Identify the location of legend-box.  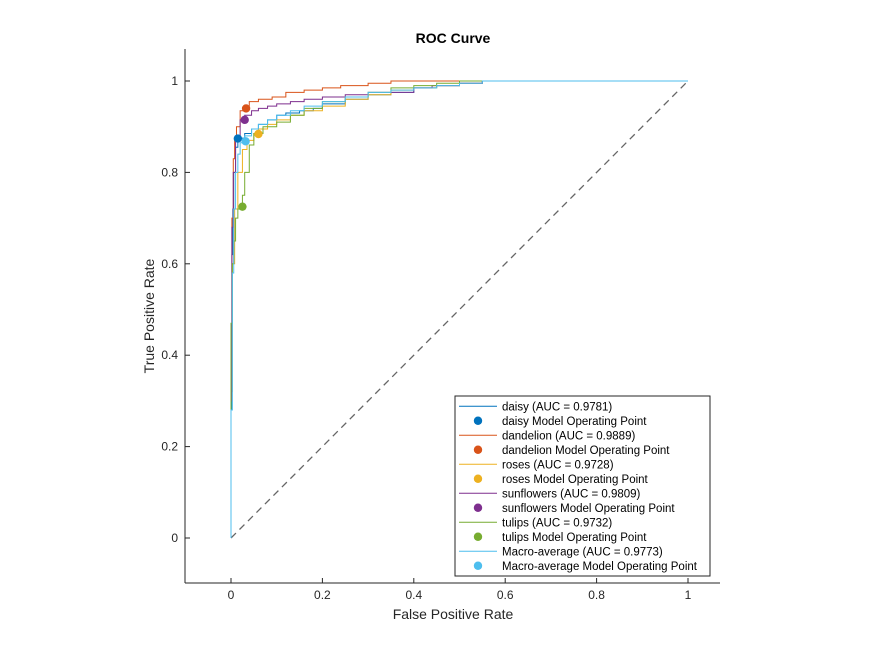
(582, 486).